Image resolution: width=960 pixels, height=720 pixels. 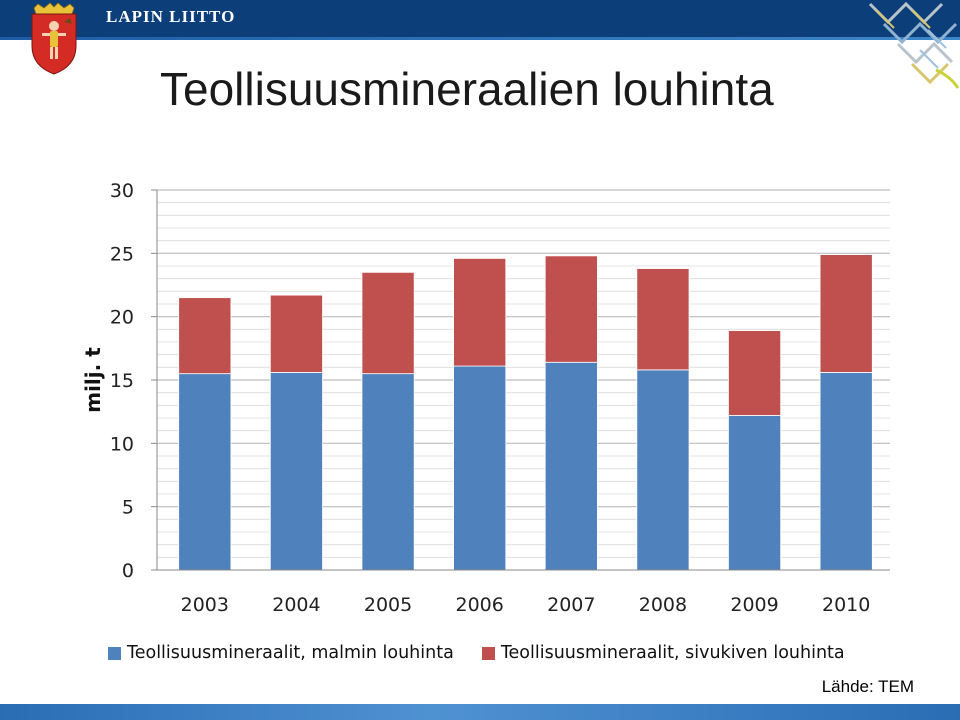 I want to click on y-axis-label: milj. t, so click(x=93, y=380).